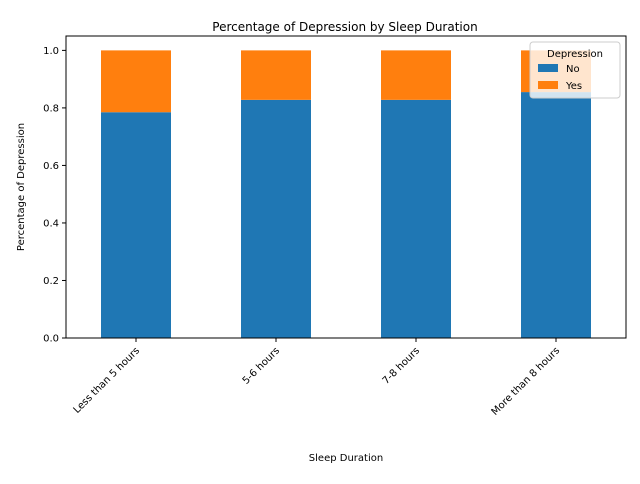 The height and width of the screenshot is (484, 640). I want to click on y-tick-label: 0.6, so click(51, 166).